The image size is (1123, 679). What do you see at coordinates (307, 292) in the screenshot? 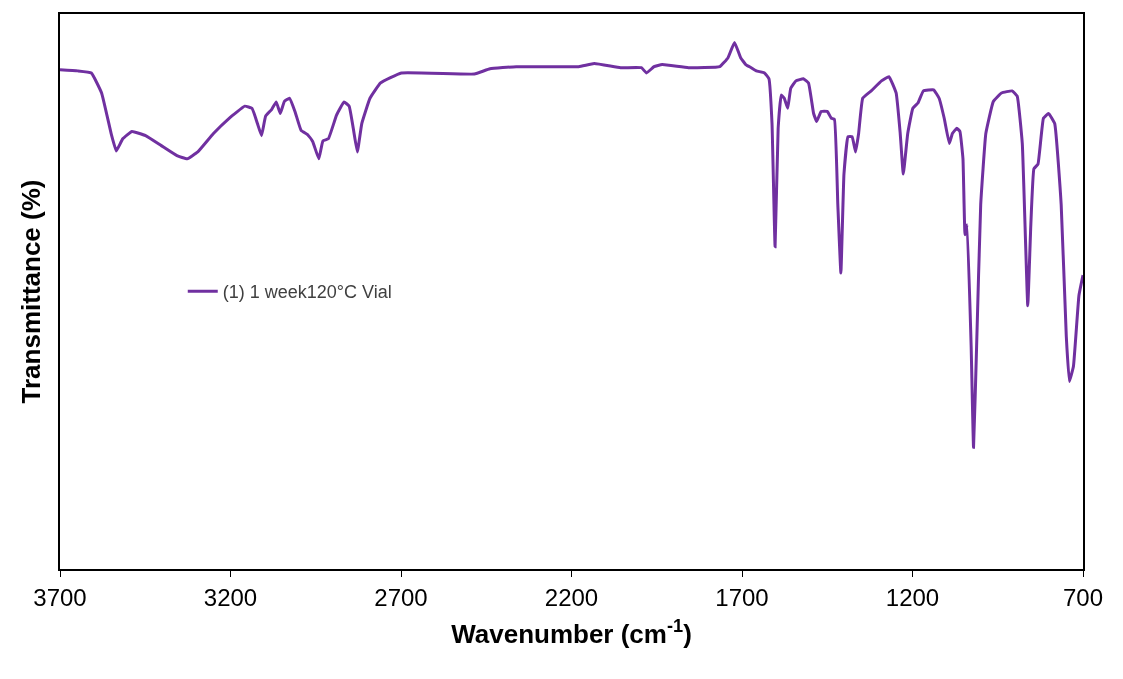
I see `legend-label: (1) 1 week120°C Vial` at bounding box center [307, 292].